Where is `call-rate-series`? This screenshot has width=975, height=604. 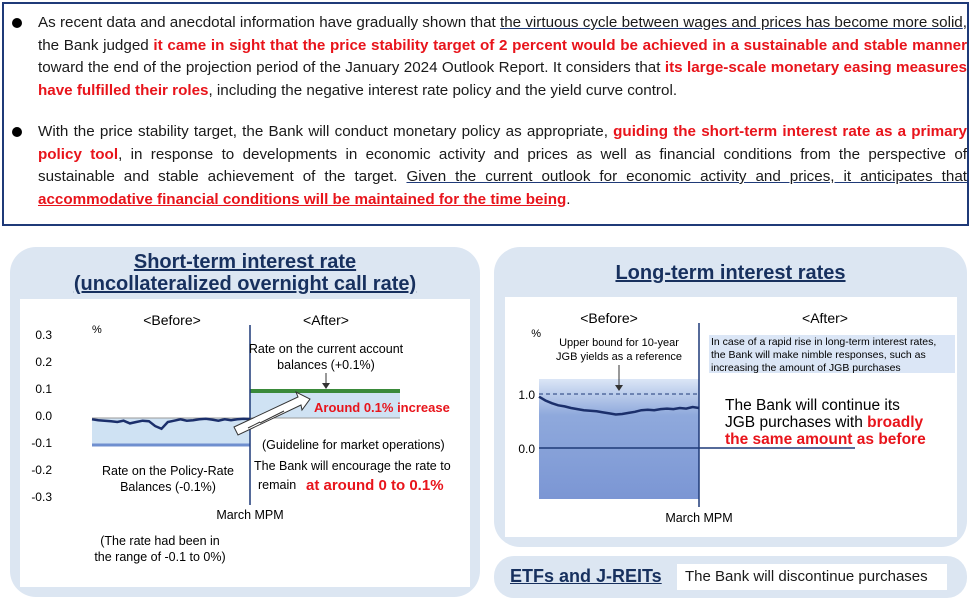
call-rate-series is located at coordinates (171, 424).